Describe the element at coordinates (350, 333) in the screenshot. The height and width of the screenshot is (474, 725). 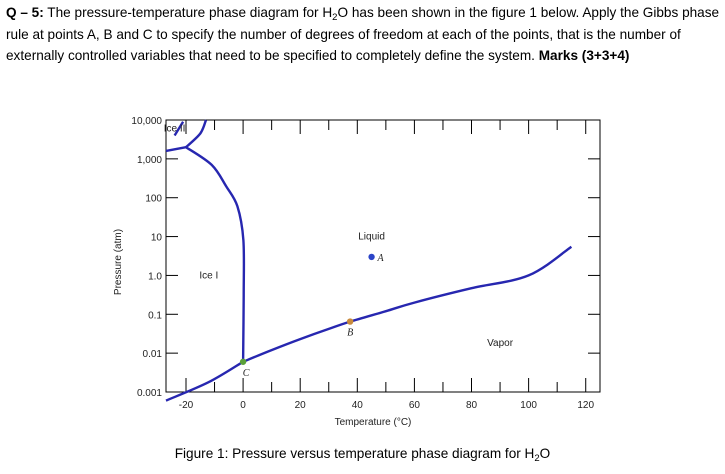
I see `point-b-label: B` at that location.